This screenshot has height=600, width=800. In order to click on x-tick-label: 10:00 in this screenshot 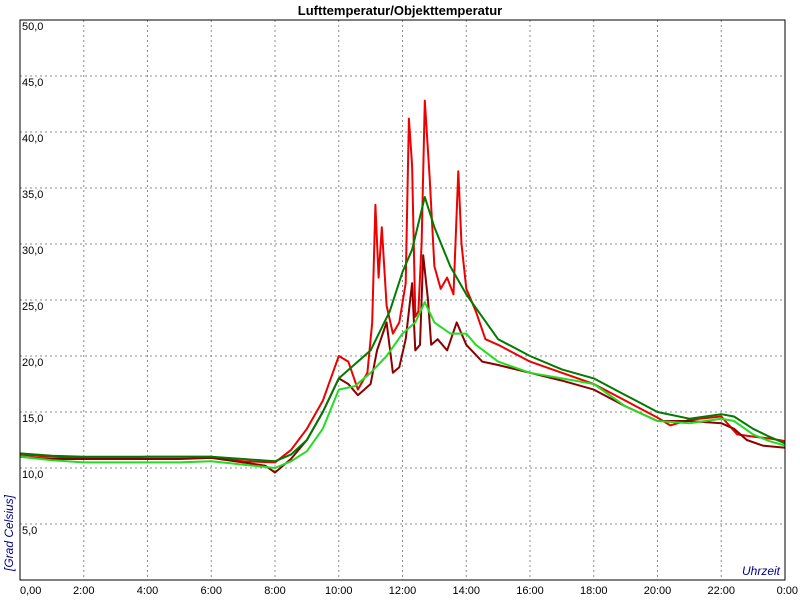, I will do `click(339, 591)`.